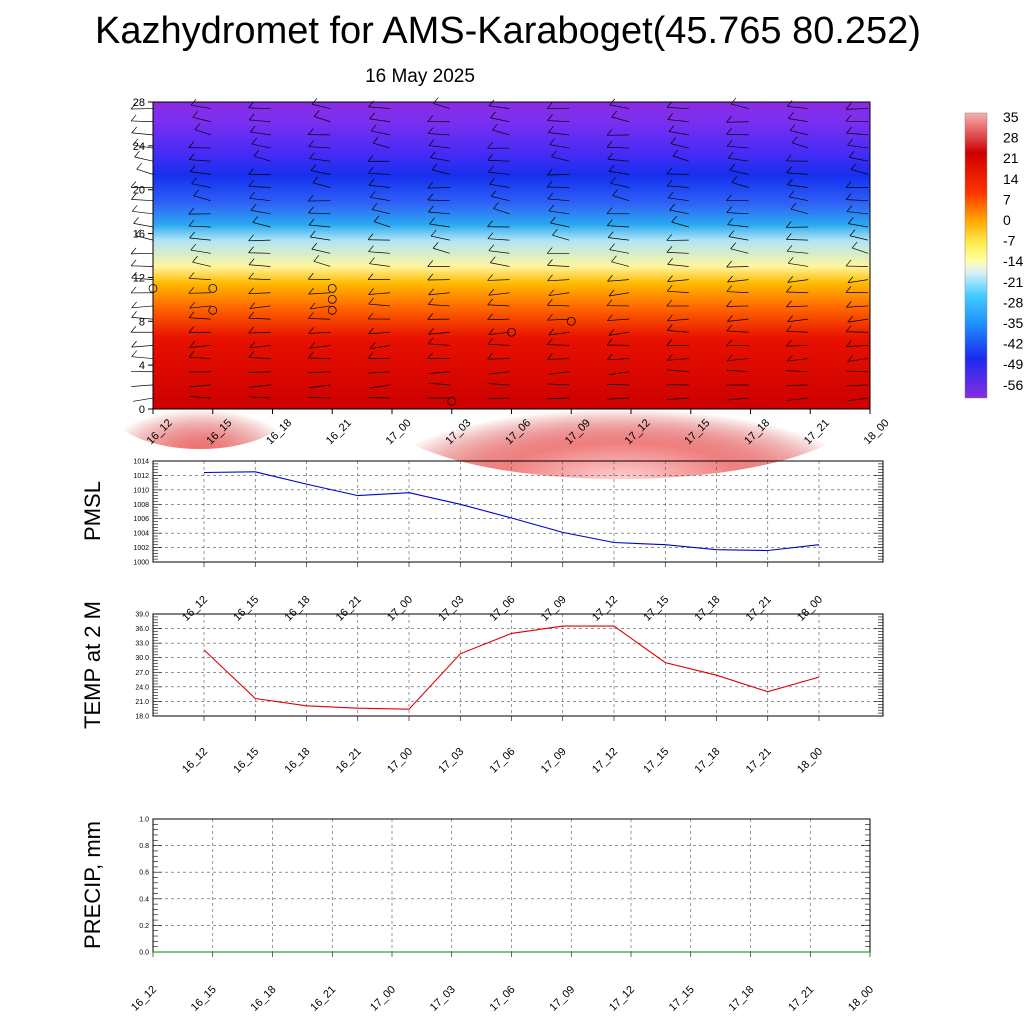 The width and height of the screenshot is (1024, 1024). What do you see at coordinates (801, 999) in the screenshot?
I see `x-tick-label: 17_21` at bounding box center [801, 999].